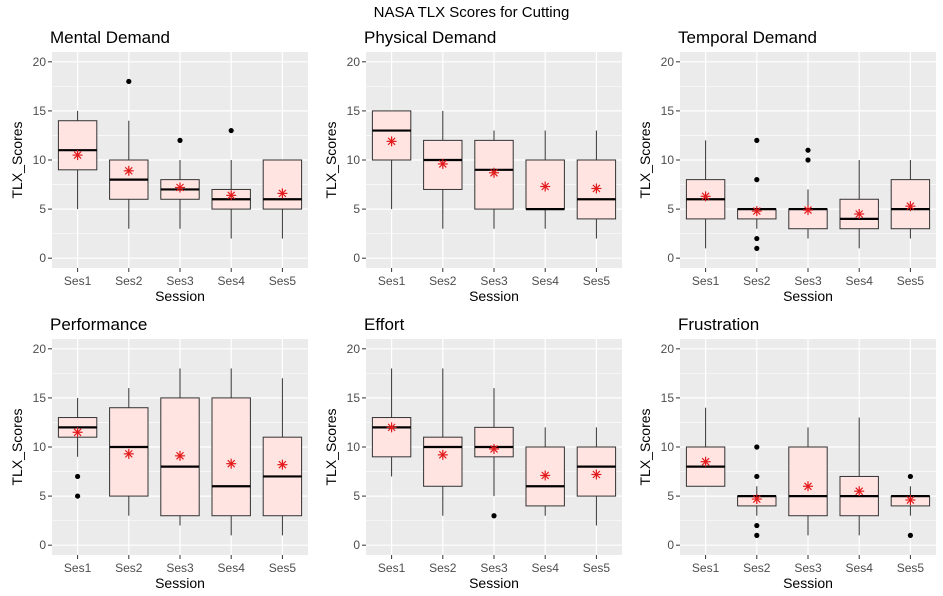  I want to click on panel-title: Effort, so click(384, 324).